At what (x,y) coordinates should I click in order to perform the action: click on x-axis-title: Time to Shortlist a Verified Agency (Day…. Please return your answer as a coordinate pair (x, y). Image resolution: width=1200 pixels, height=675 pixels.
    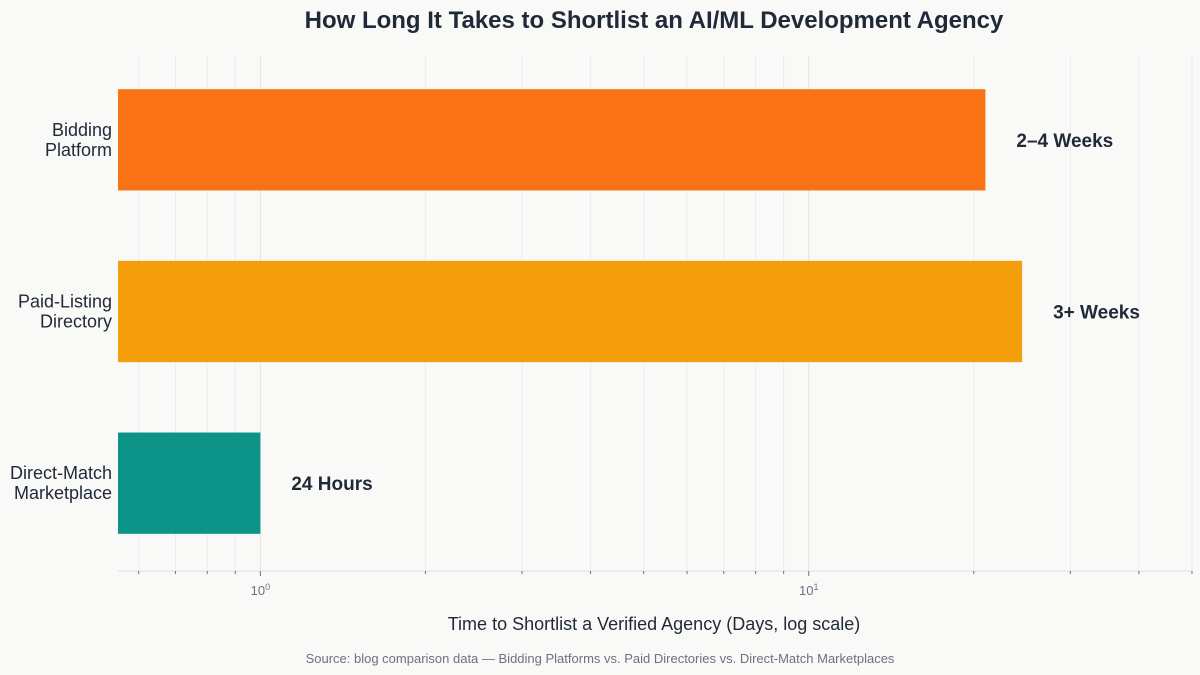
    Looking at the image, I should click on (654, 624).